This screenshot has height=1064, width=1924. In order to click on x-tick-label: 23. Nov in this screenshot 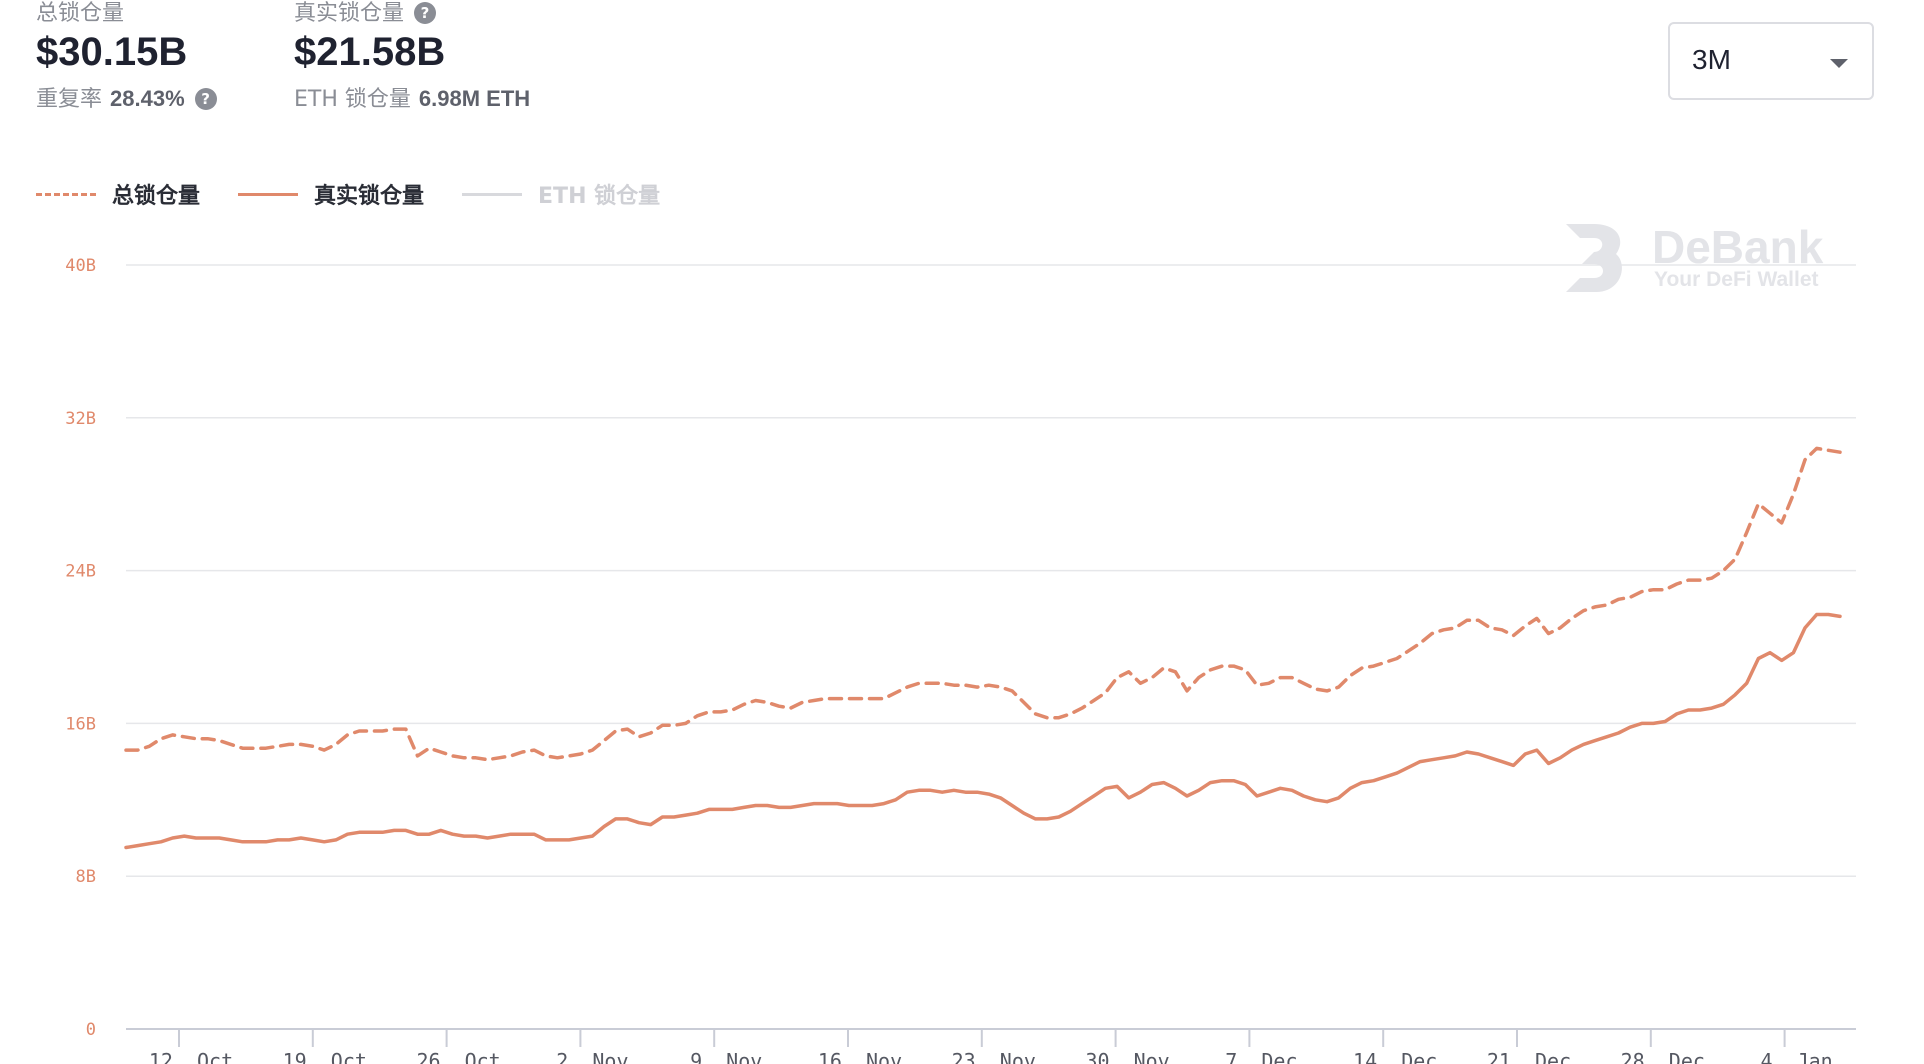, I will do `click(994, 1056)`.